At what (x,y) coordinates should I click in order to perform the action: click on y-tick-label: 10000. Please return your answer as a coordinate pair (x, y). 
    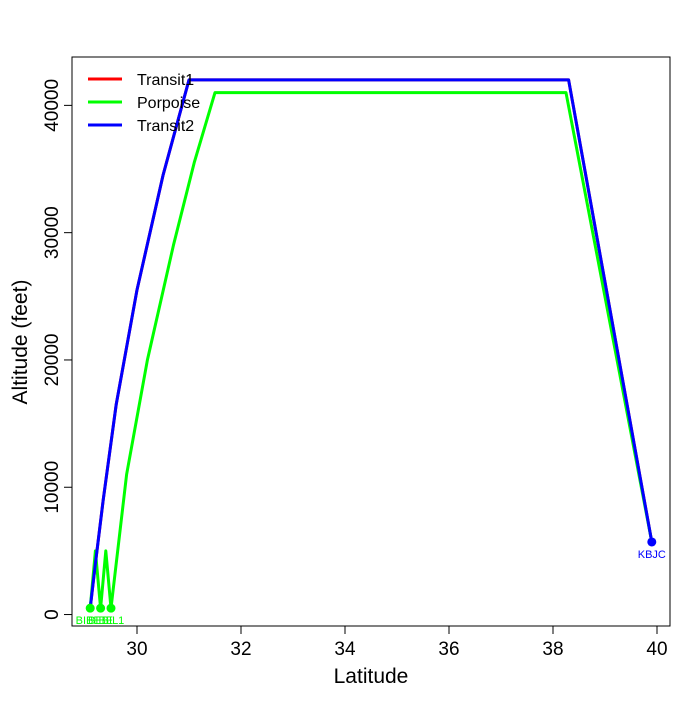
    Looking at the image, I should click on (52, 487).